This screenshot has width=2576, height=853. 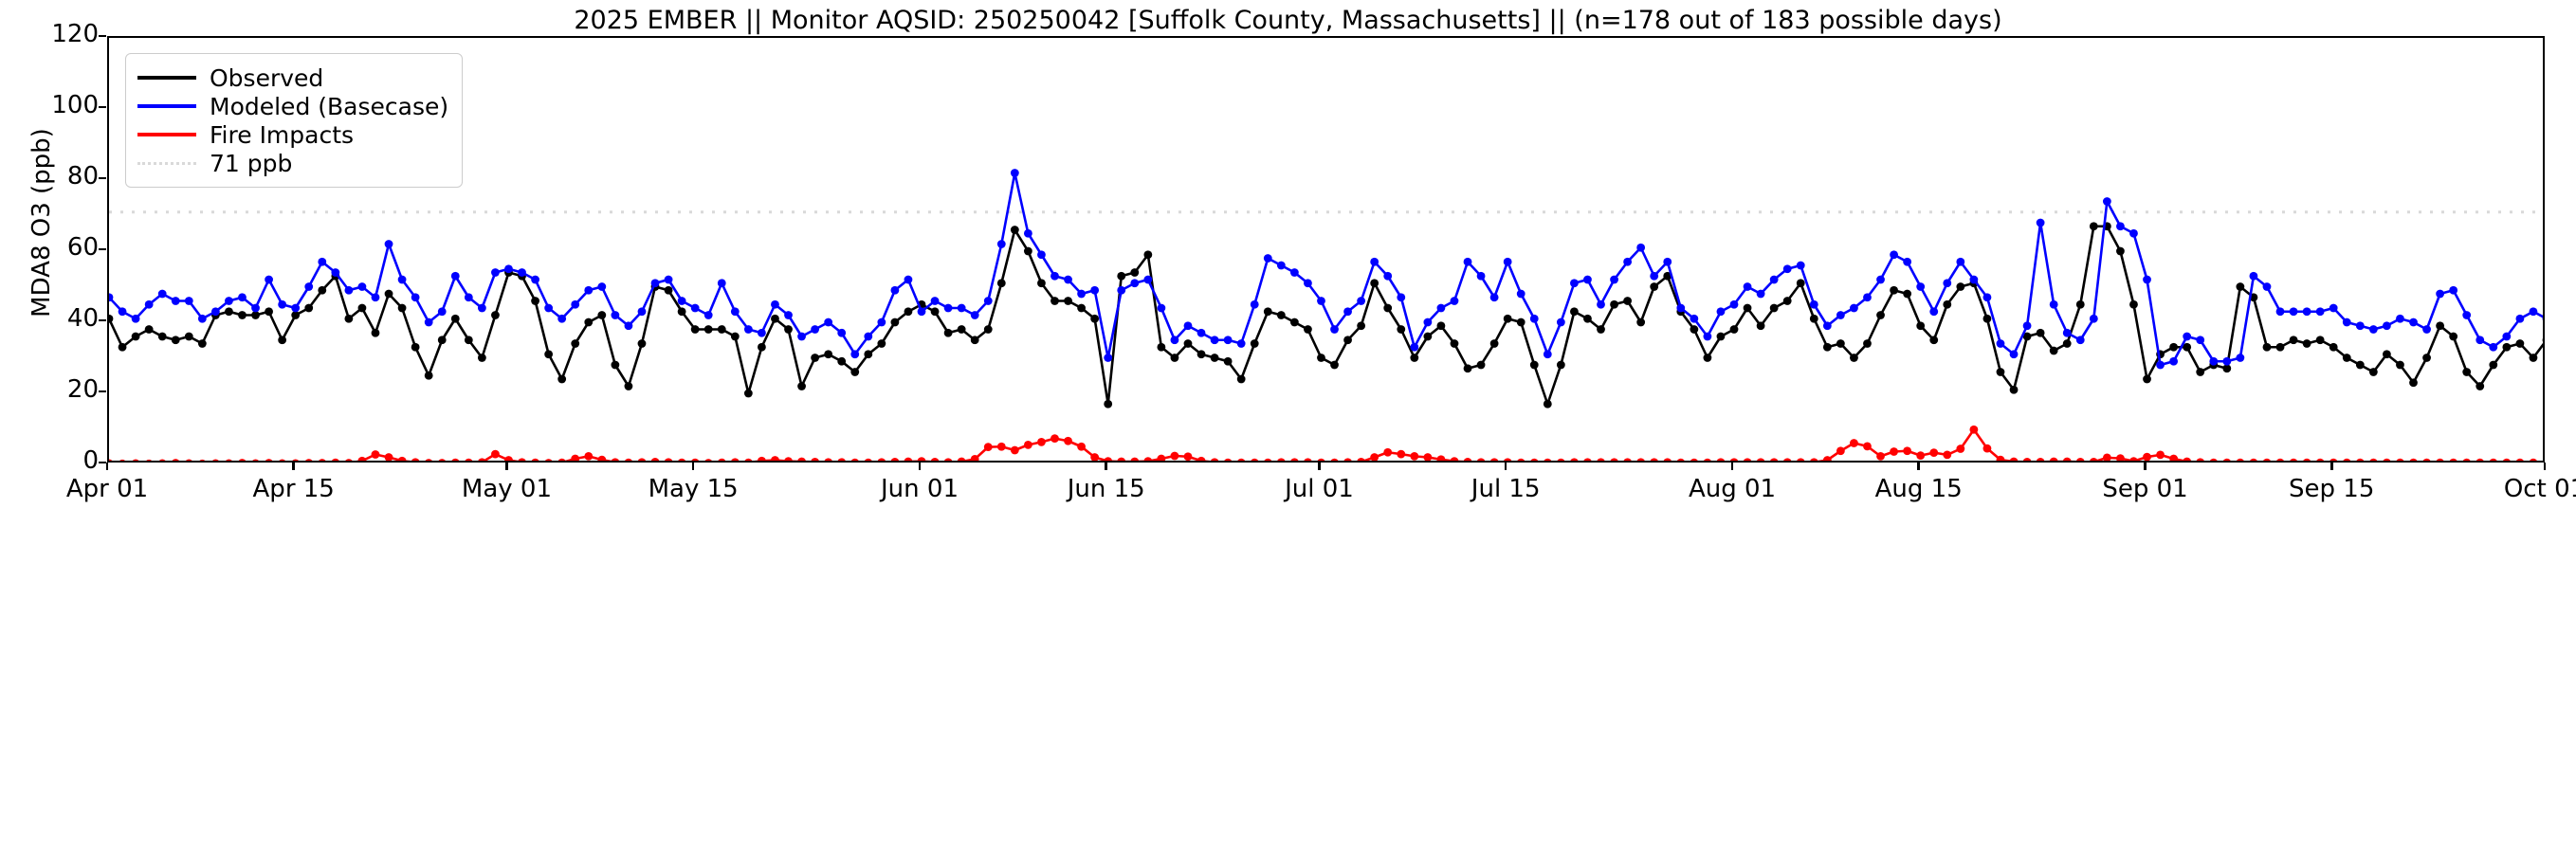 What do you see at coordinates (1106, 489) in the screenshot?
I see `x-tick-label: Jun 15` at bounding box center [1106, 489].